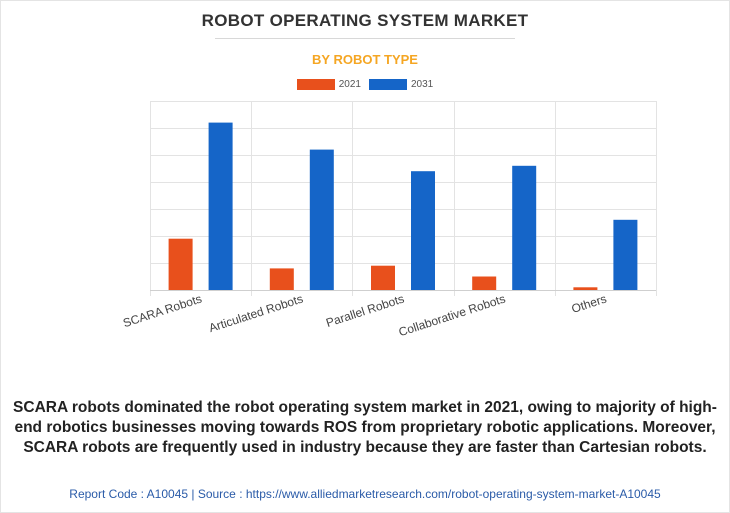  Describe the element at coordinates (383, 277) in the screenshot. I see `bar-2021-parallel-robots` at that location.